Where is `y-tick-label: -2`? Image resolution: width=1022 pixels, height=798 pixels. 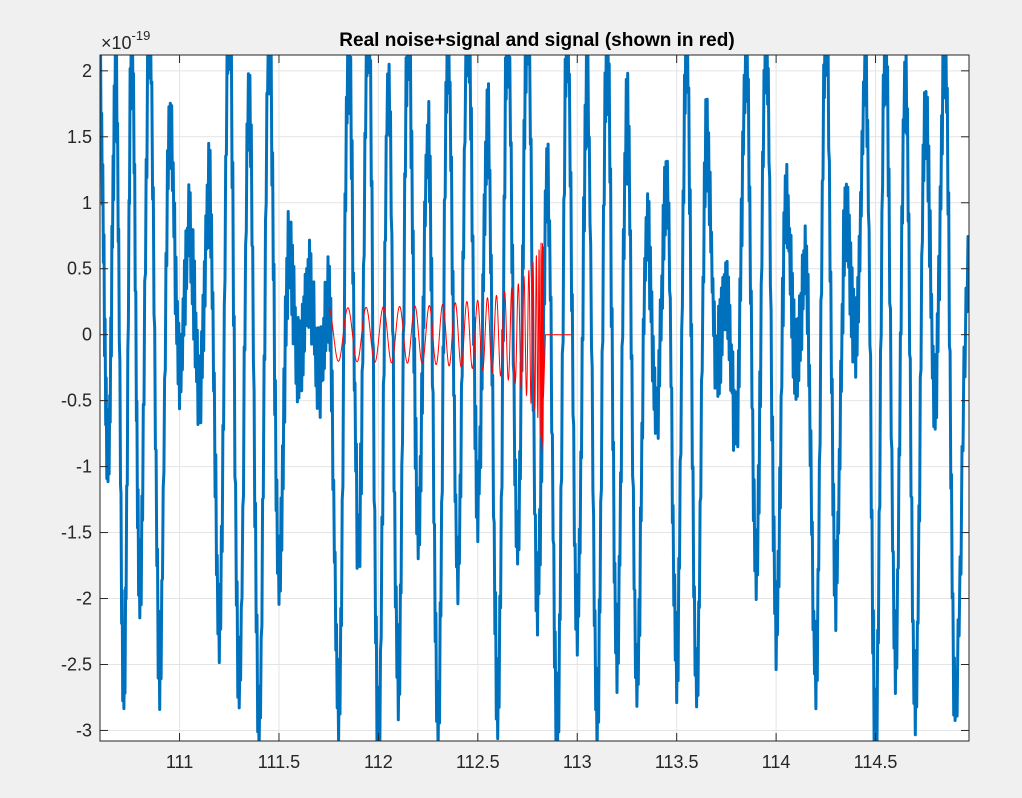 y-tick-label: -2 is located at coordinates (84, 599).